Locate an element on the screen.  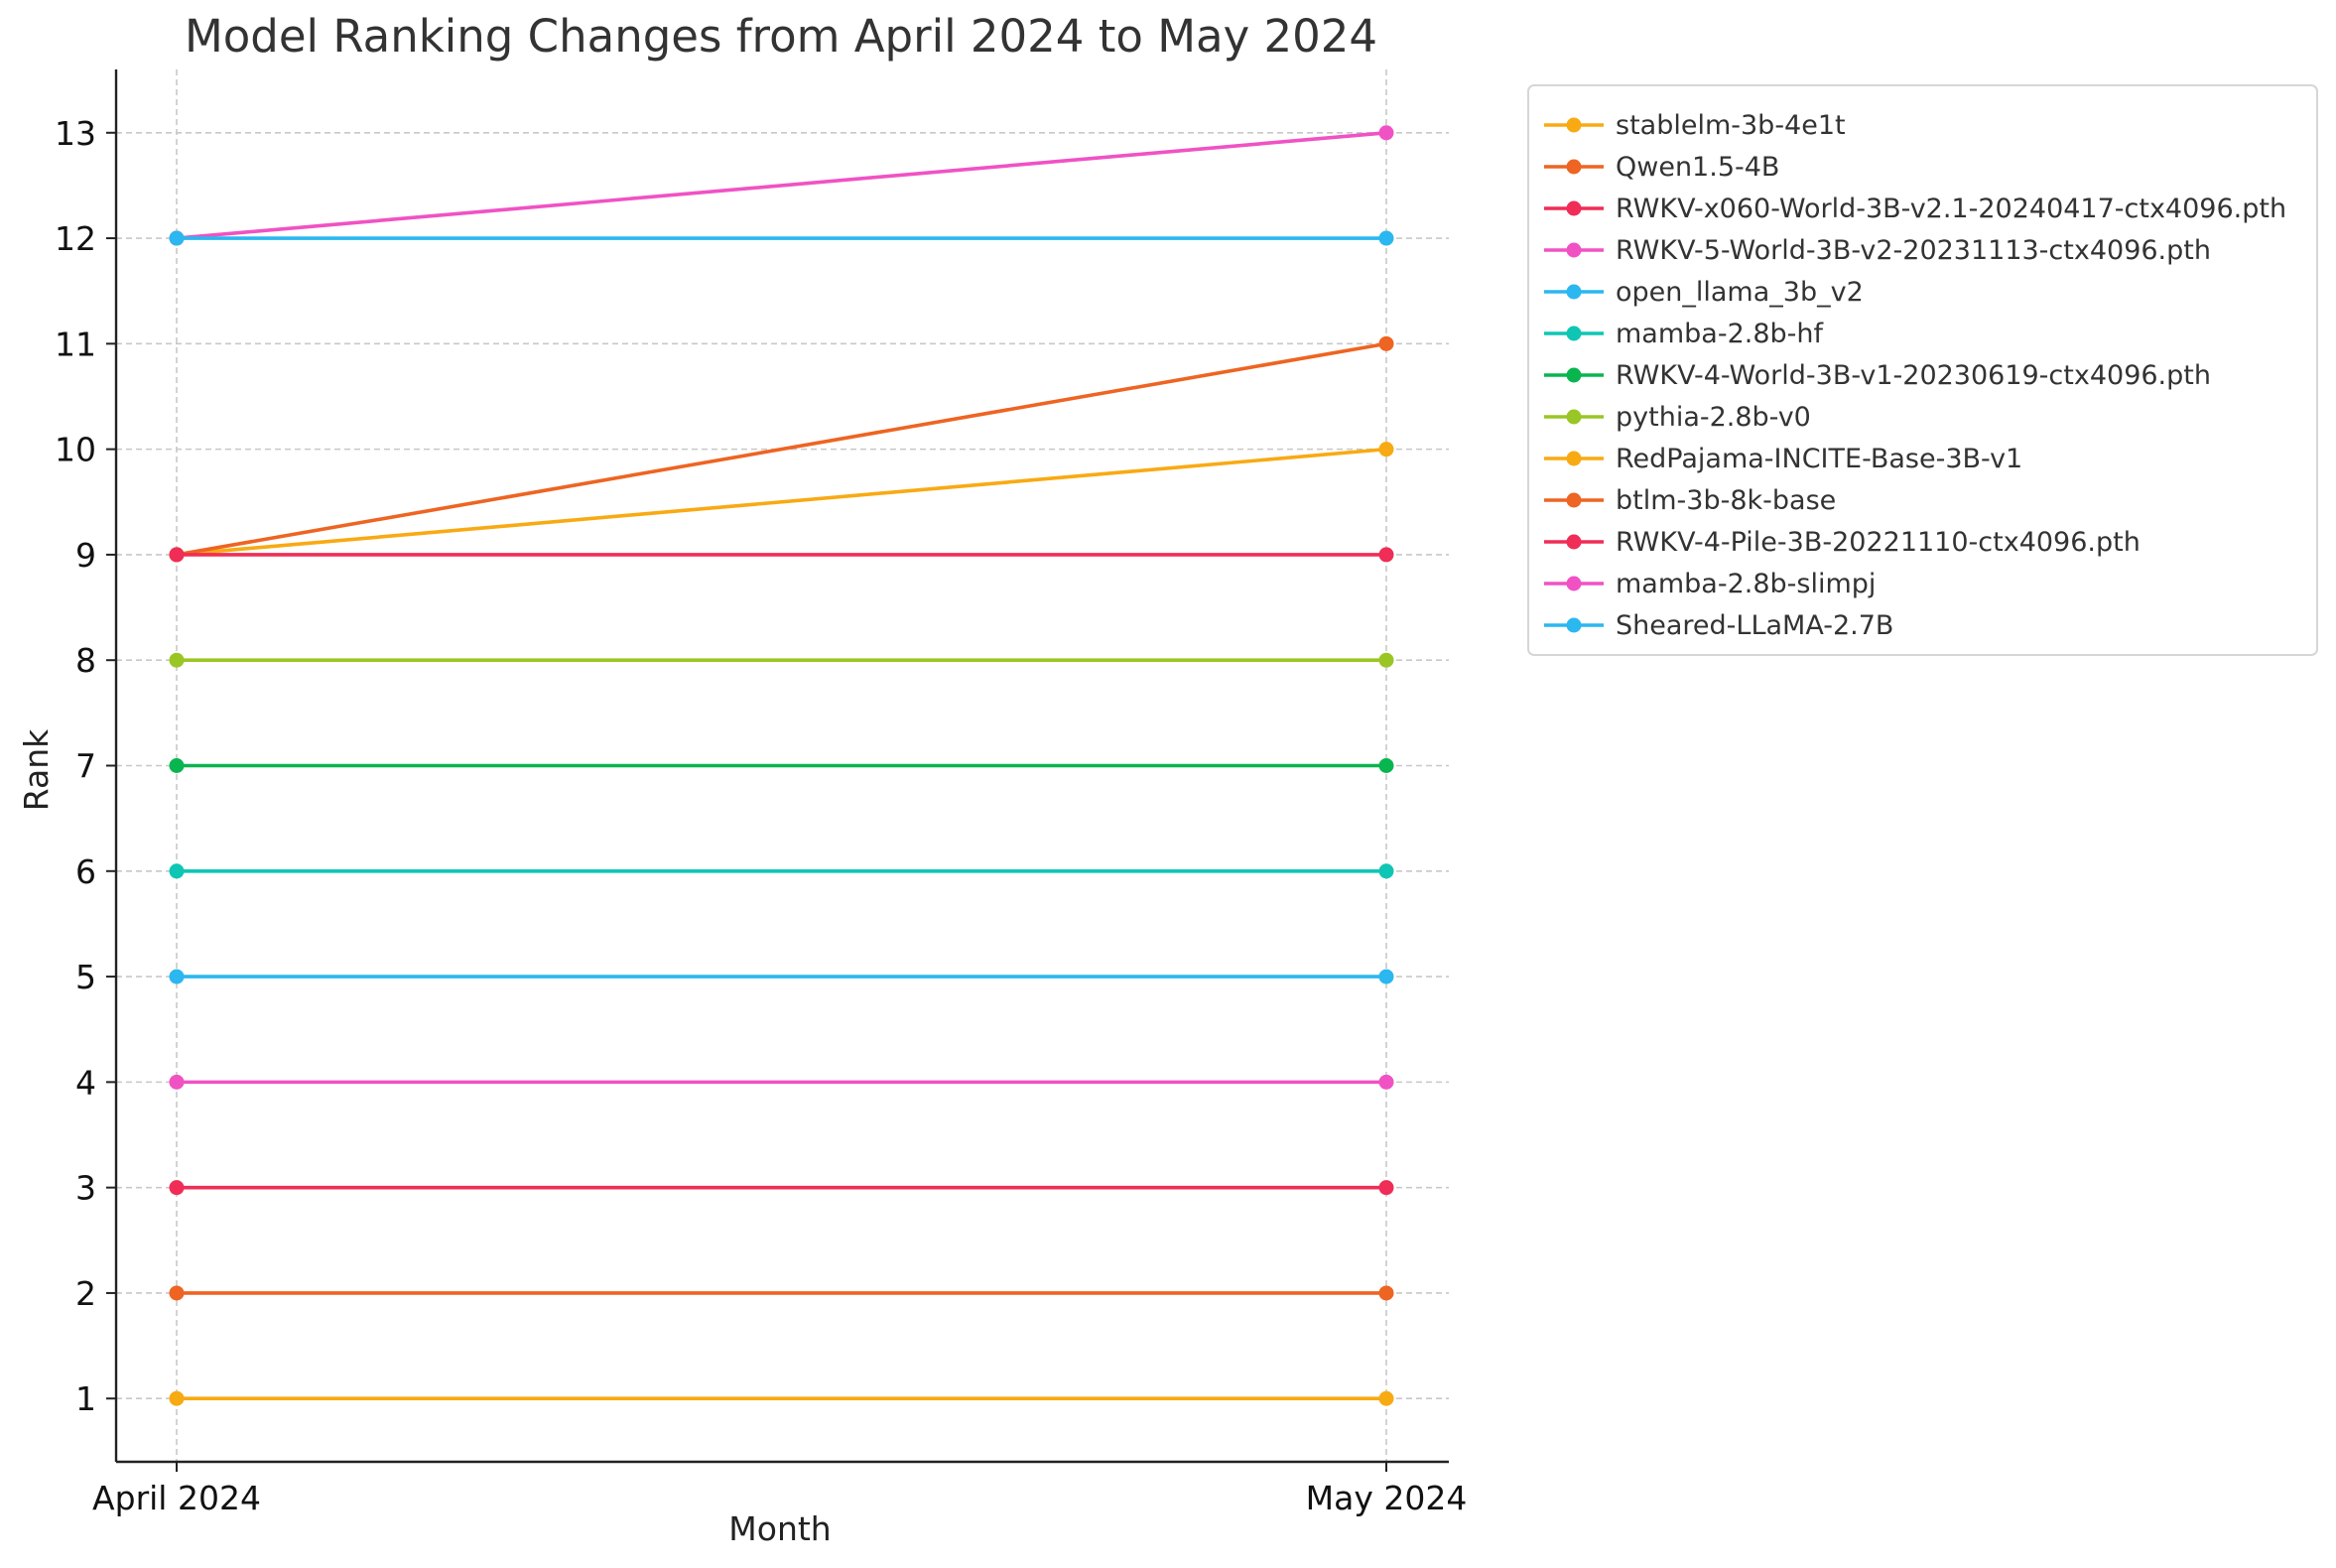
y-tick-label: 12 is located at coordinates (75, 238).